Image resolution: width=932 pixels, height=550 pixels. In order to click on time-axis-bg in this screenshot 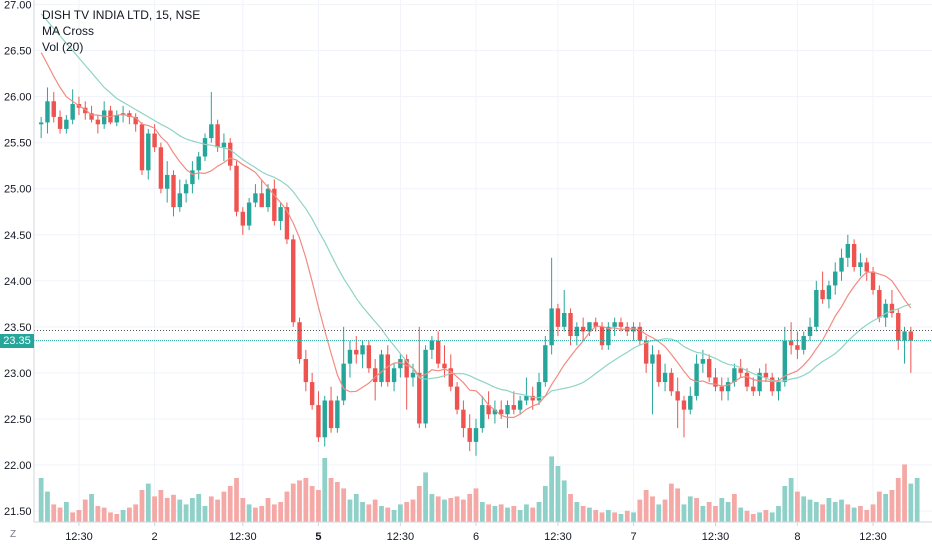, I will do `click(483, 536)`.